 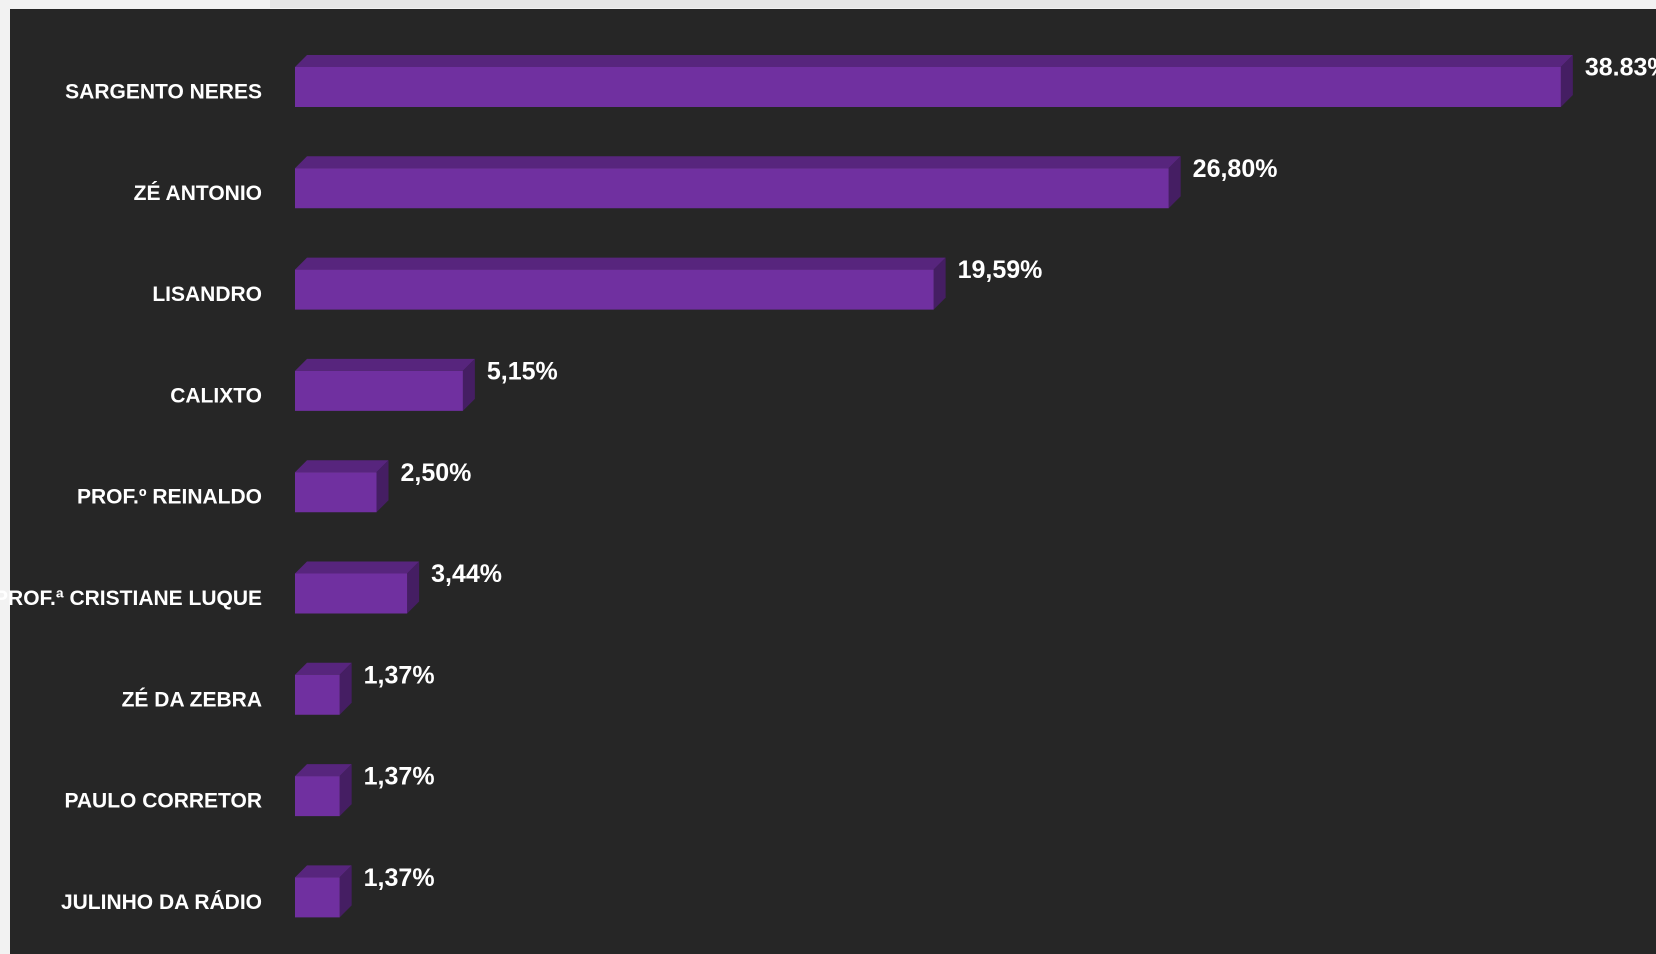 I want to click on value-label: 26,80%, so click(x=1235, y=169).